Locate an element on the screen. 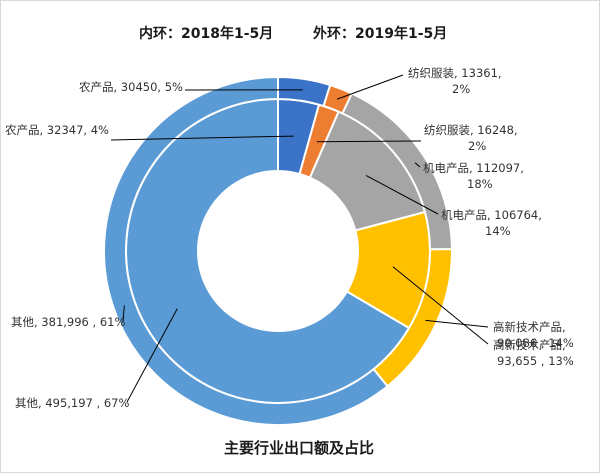  outer-leader-textile is located at coordinates (370, 87).